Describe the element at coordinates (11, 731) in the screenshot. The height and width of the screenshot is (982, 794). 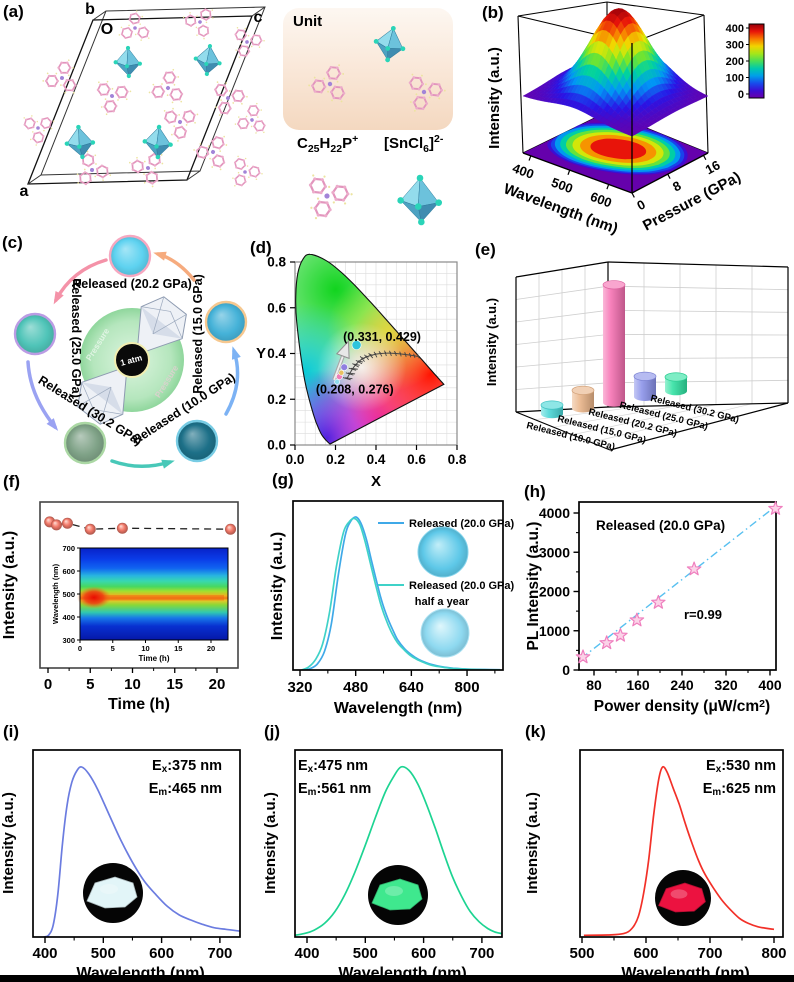
I see `panel-i-label: (i)` at that location.